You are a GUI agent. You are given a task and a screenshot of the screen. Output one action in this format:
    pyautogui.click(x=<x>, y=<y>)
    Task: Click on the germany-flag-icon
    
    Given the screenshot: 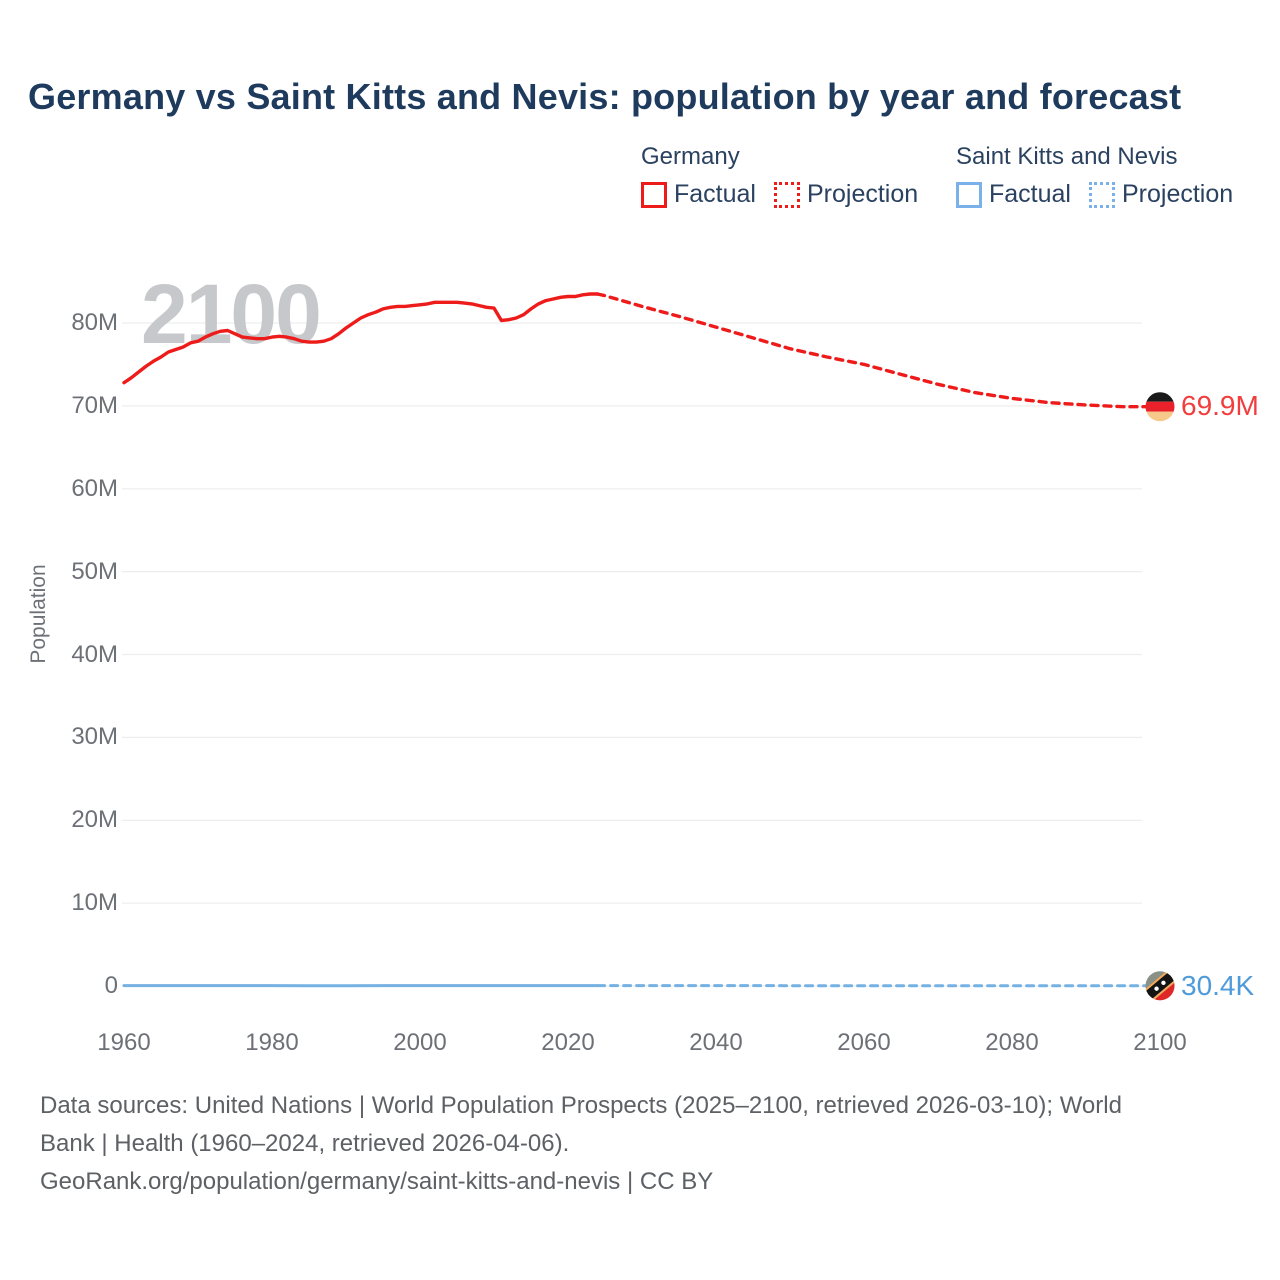 What is the action you would take?
    pyautogui.click(x=1160, y=407)
    